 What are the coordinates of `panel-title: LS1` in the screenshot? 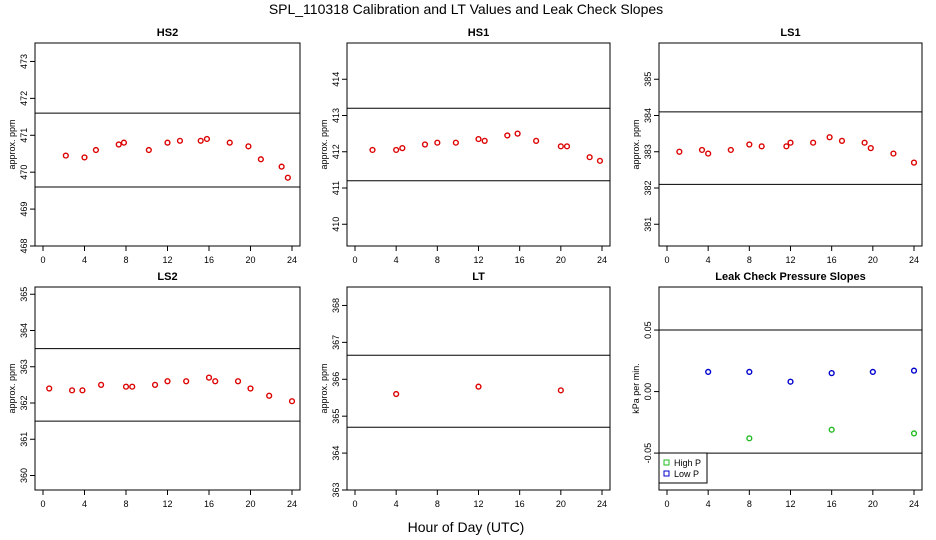 It's located at (790, 33).